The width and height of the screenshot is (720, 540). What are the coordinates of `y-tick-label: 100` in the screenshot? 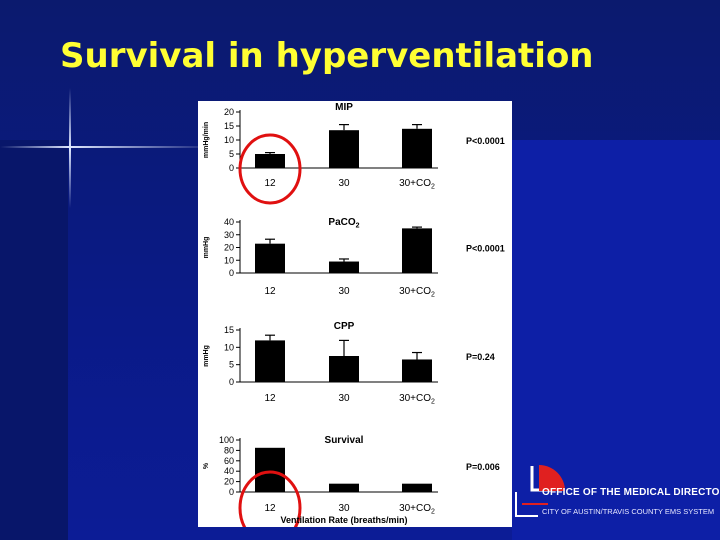 It's located at (226, 440).